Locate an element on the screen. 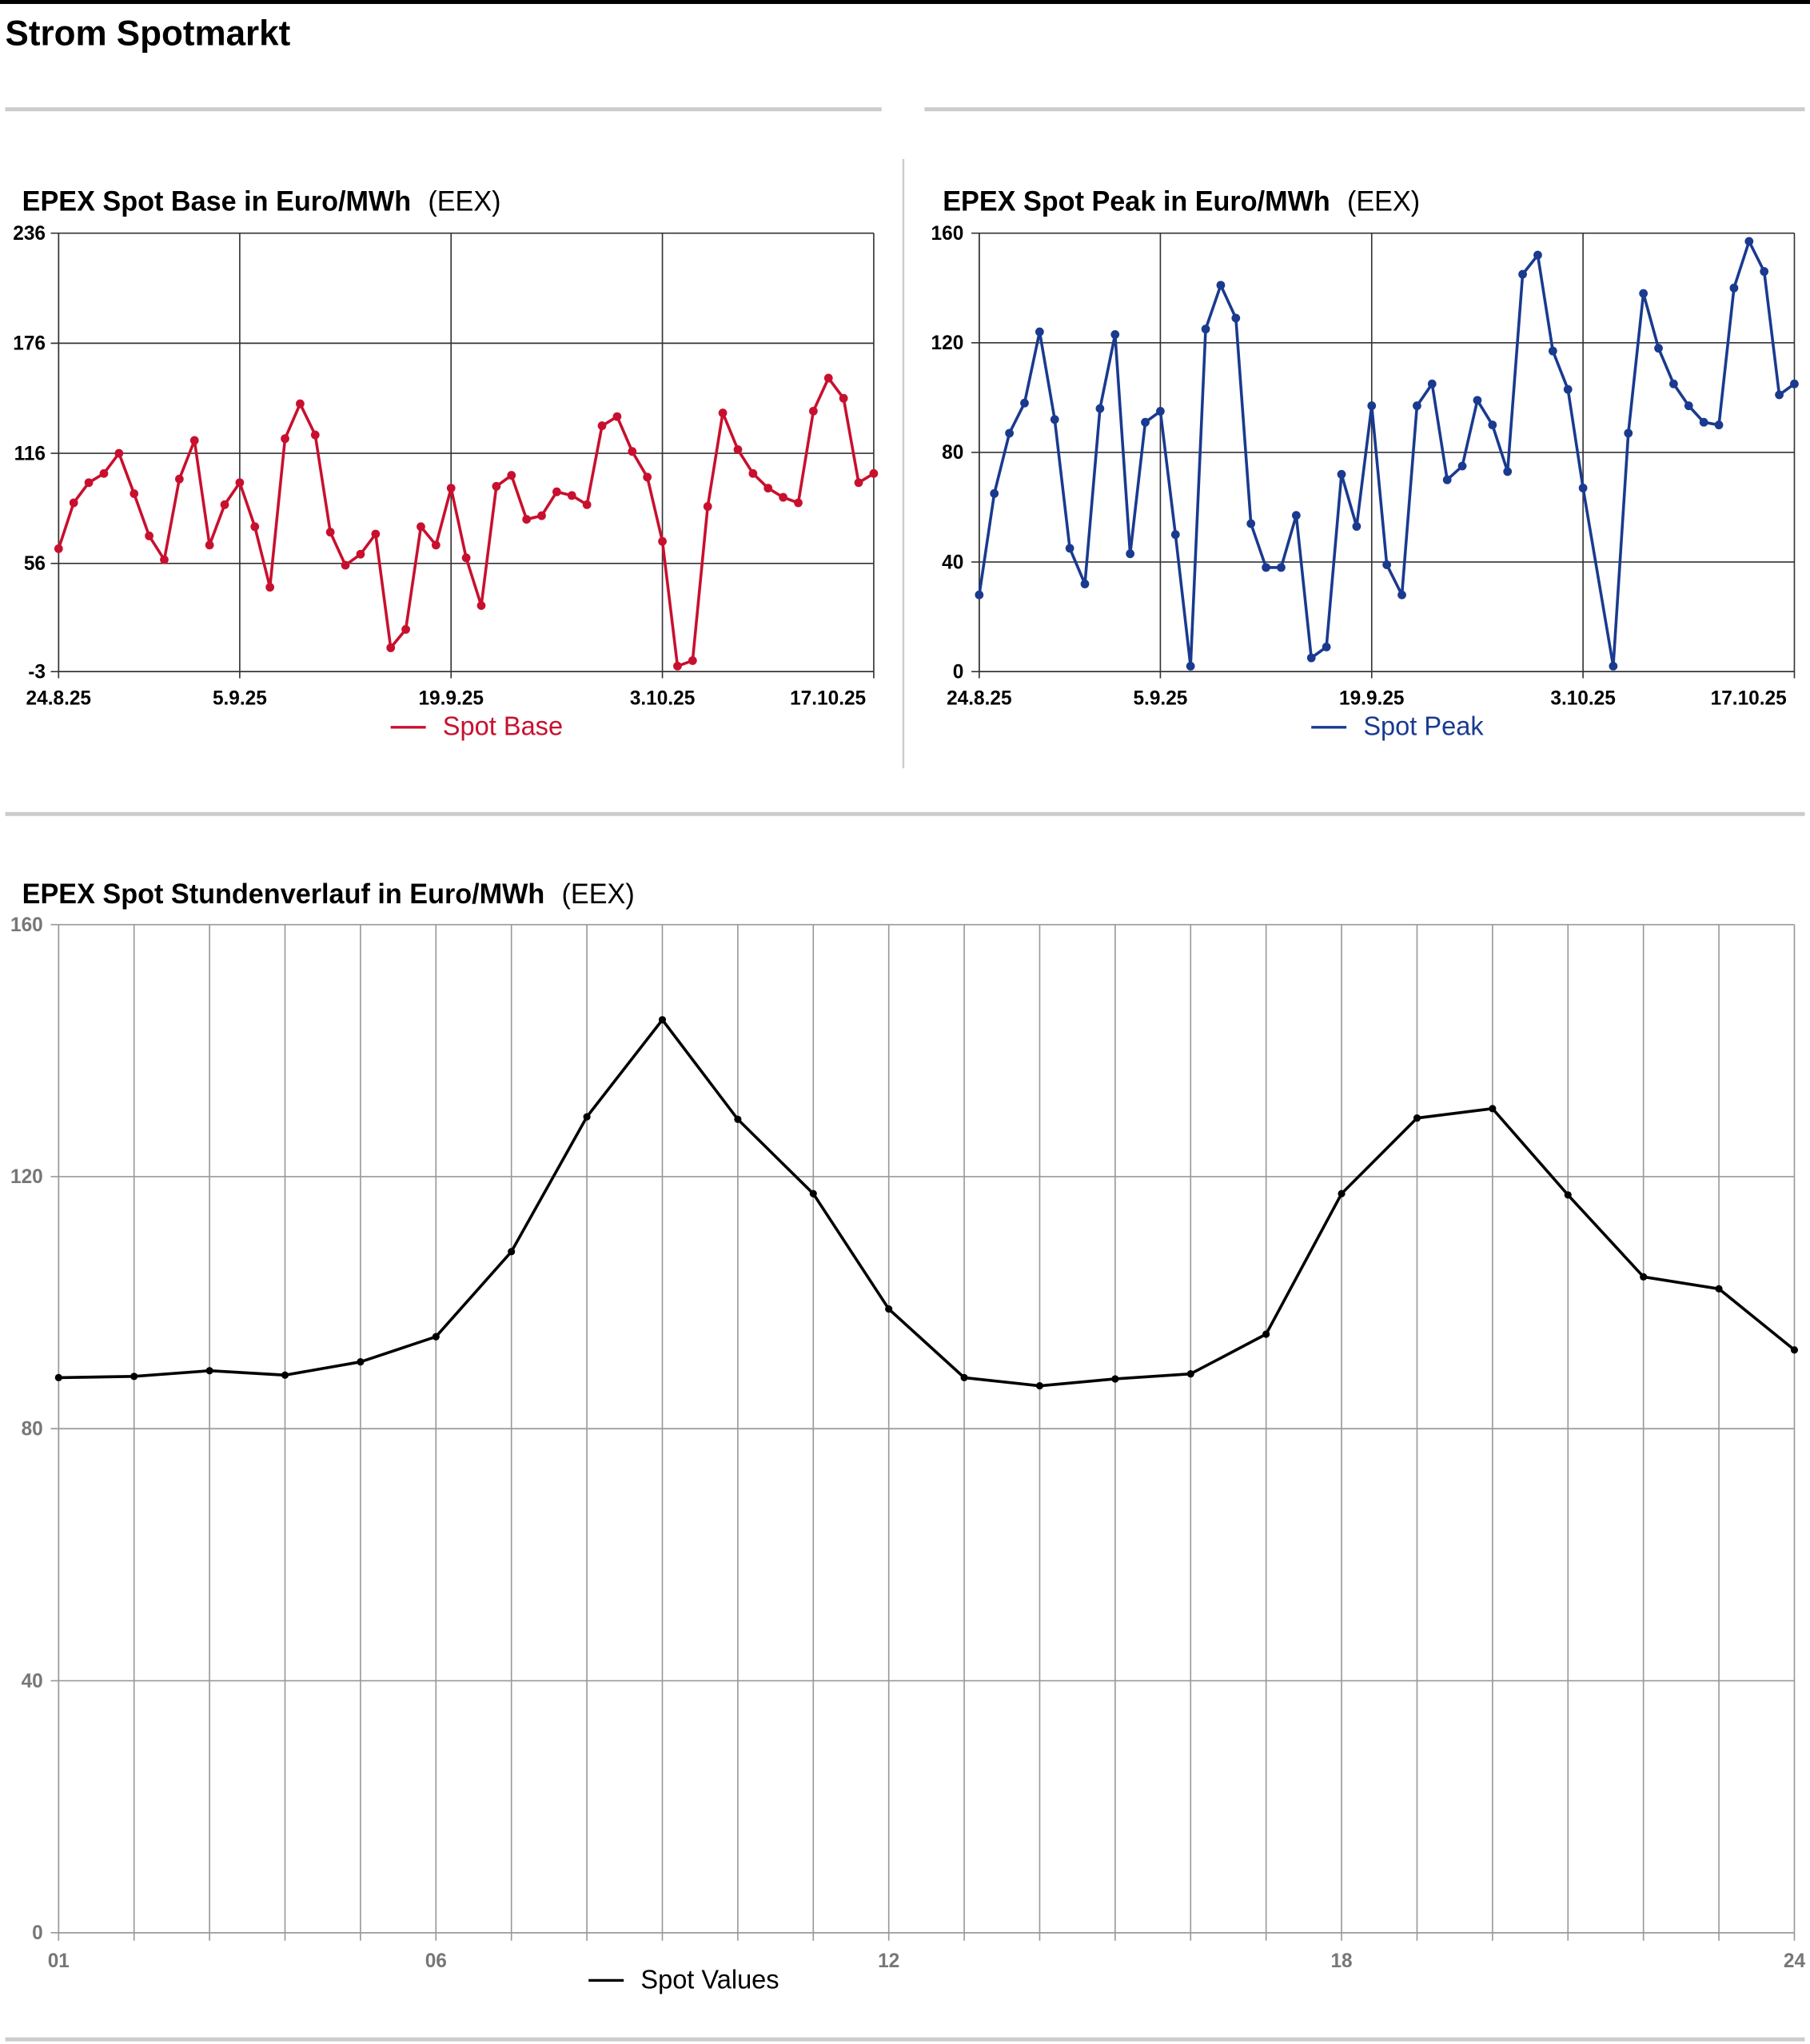  x-tick-label: 06 is located at coordinates (436, 1961).